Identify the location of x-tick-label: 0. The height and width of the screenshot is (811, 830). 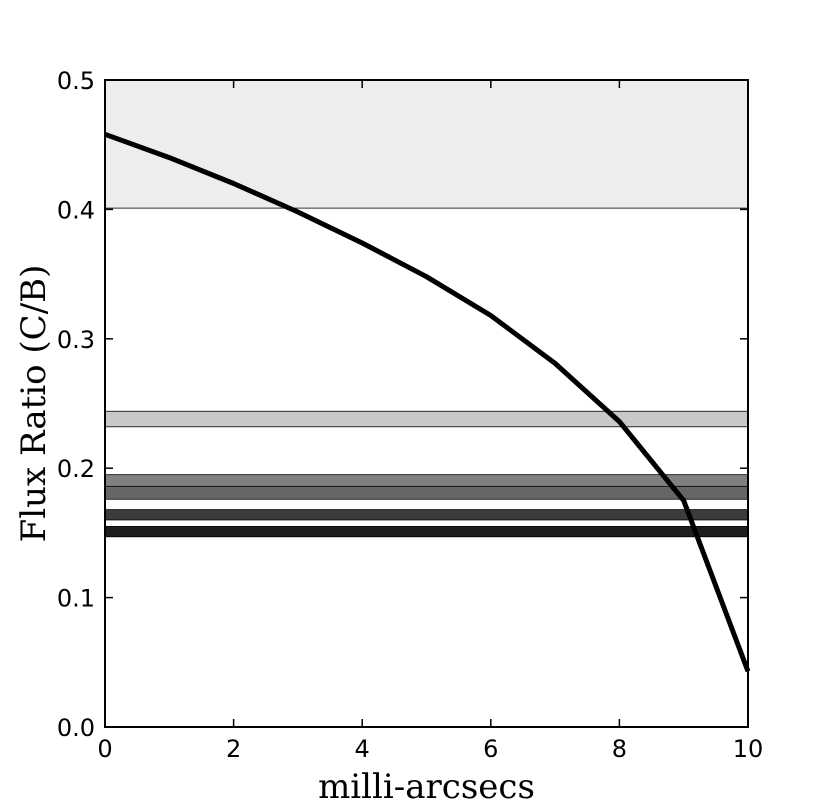
(104, 749).